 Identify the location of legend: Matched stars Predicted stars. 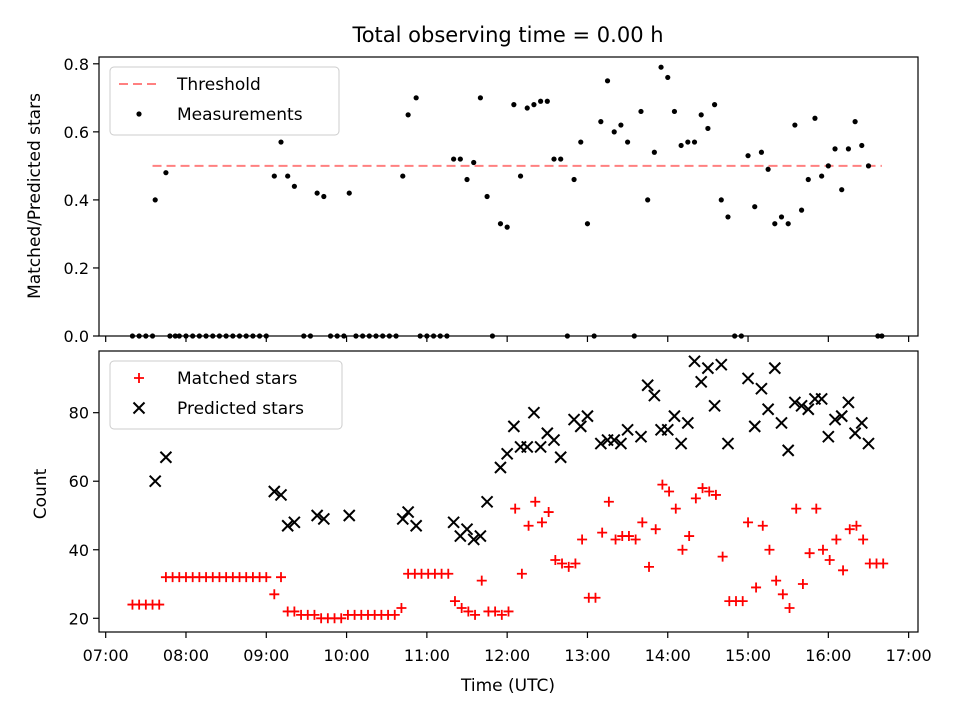
(226, 395).